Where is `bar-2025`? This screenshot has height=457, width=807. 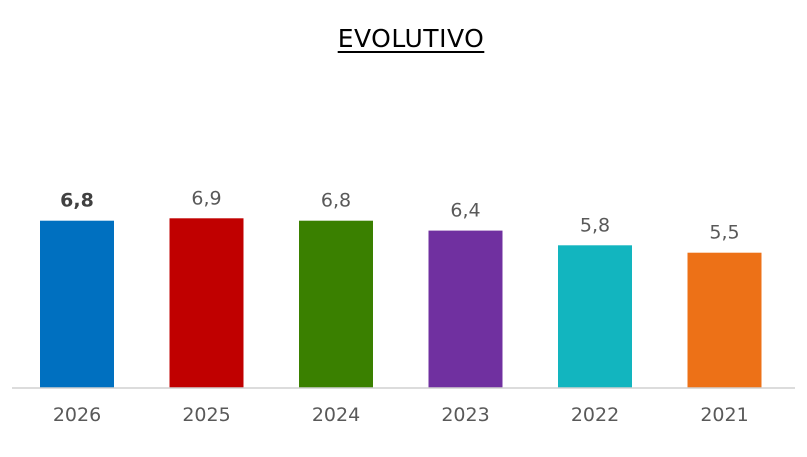 bar-2025 is located at coordinates (206, 303).